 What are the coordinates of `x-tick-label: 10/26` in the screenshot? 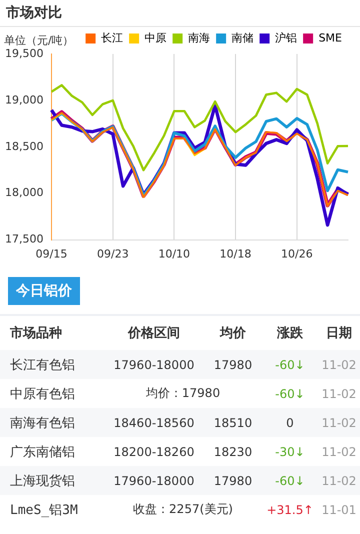 It's located at (297, 253).